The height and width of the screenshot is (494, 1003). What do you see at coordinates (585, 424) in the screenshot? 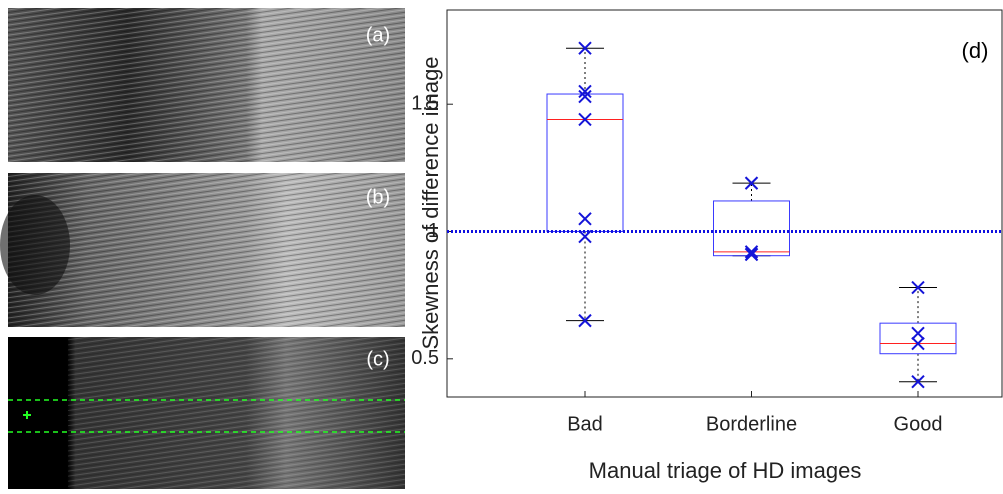
I see `x-tick-label: Bad` at bounding box center [585, 424].